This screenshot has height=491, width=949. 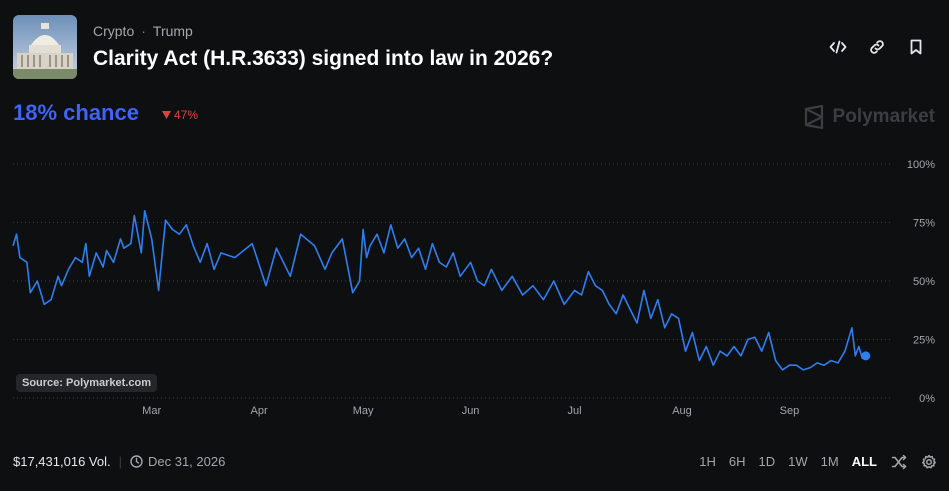 I want to click on volume-value: $17,431,016 Vol., so click(x=62, y=461).